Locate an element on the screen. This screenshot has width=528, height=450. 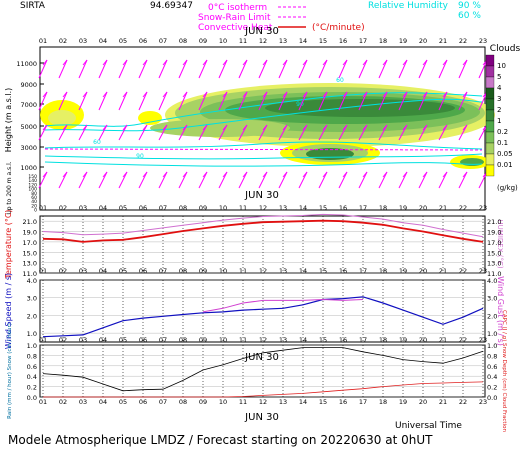
ytick-label-right: 15.0 is located at coordinates (494, 253).